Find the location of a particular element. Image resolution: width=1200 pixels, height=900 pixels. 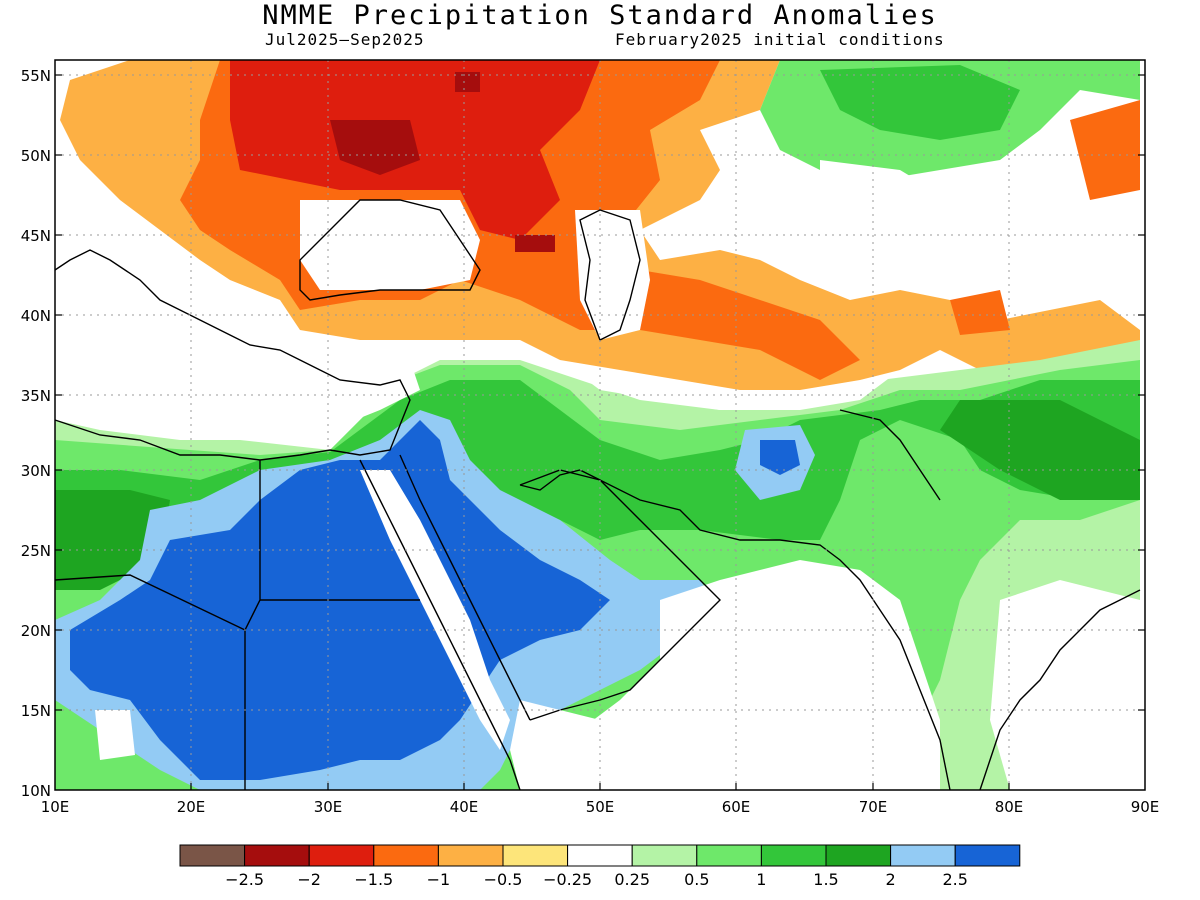

anomaly-field-normal-caspian is located at coordinates (612, 275).